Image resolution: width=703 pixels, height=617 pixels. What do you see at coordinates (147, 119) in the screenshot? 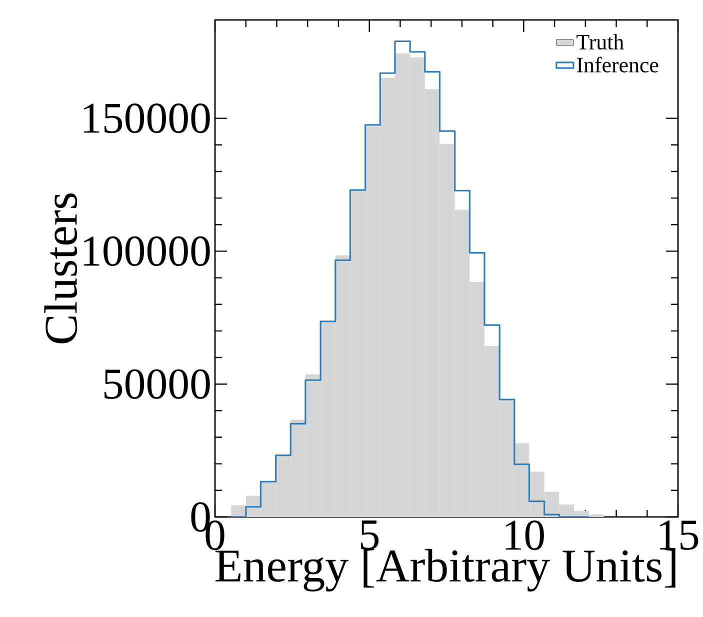
I see `y-tick-label: 150000` at bounding box center [147, 119].